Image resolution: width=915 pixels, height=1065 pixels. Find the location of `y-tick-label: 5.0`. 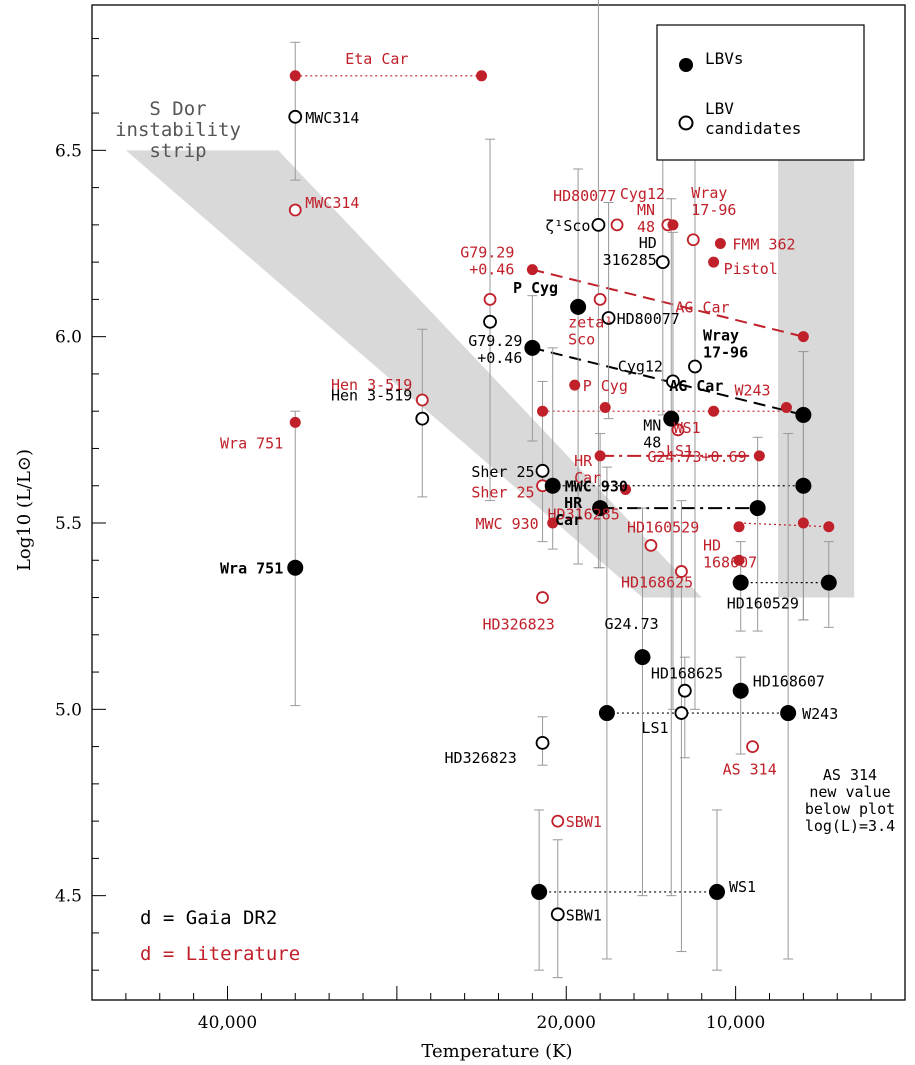

y-tick-label: 5.0 is located at coordinates (68, 710).